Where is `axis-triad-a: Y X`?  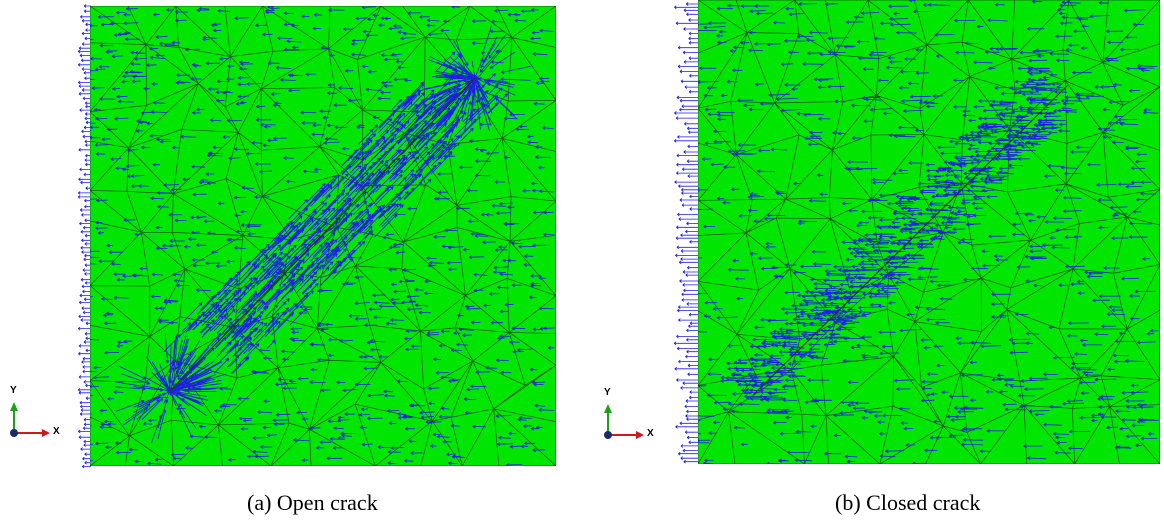 axis-triad-a: Y X is located at coordinates (39, 410).